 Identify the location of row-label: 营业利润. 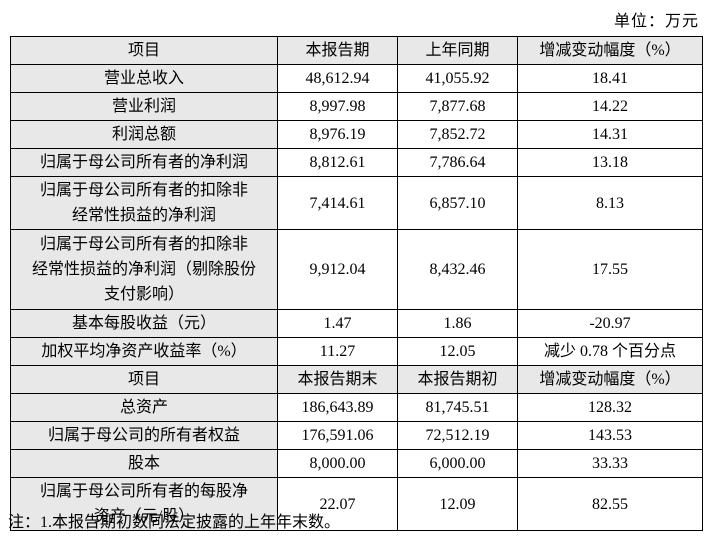
(144, 106).